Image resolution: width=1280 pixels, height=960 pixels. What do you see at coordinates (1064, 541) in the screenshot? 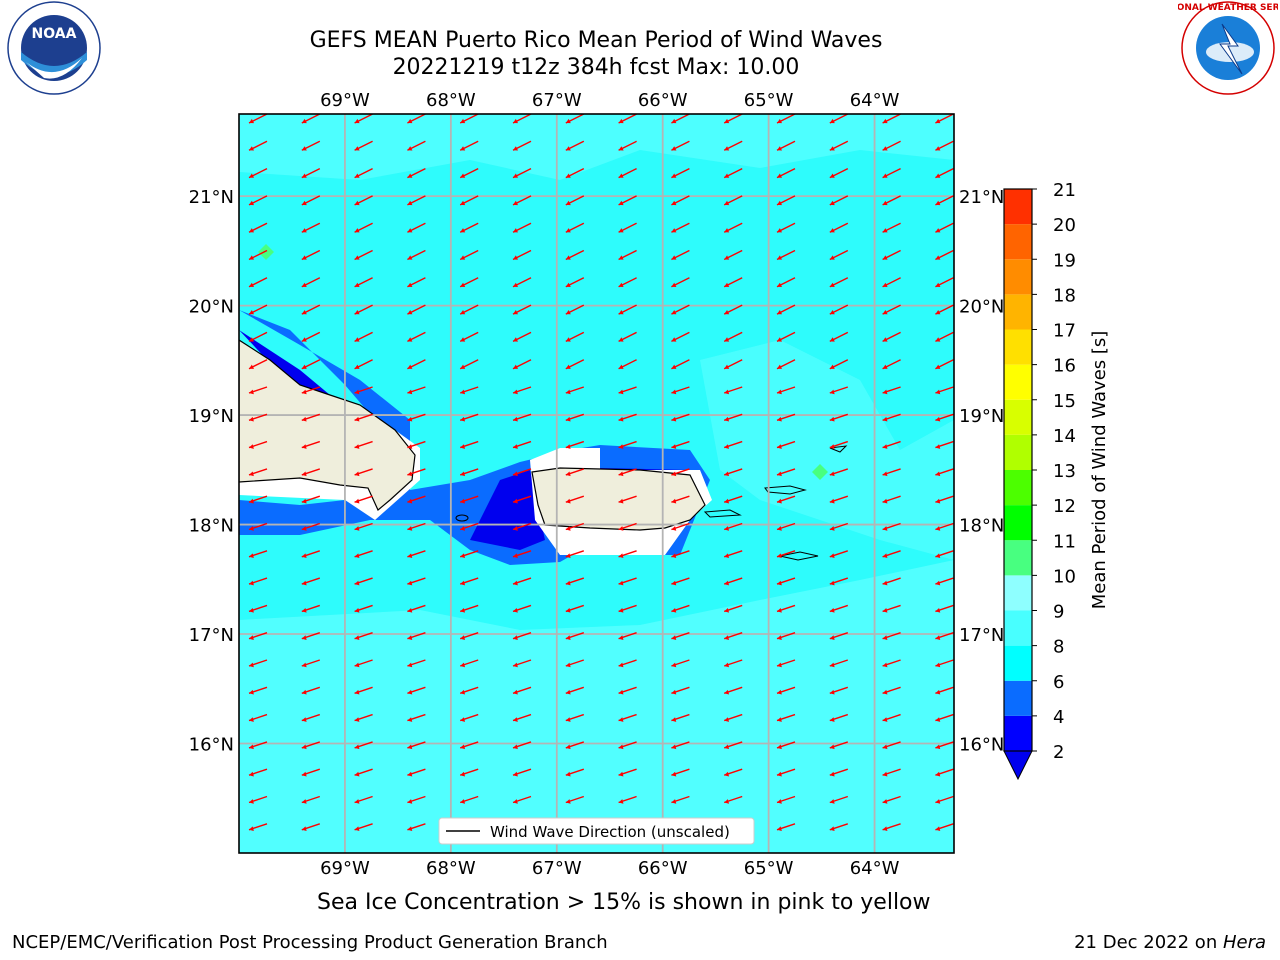
I see `colorbar-tick-label-6: 11` at bounding box center [1064, 541].